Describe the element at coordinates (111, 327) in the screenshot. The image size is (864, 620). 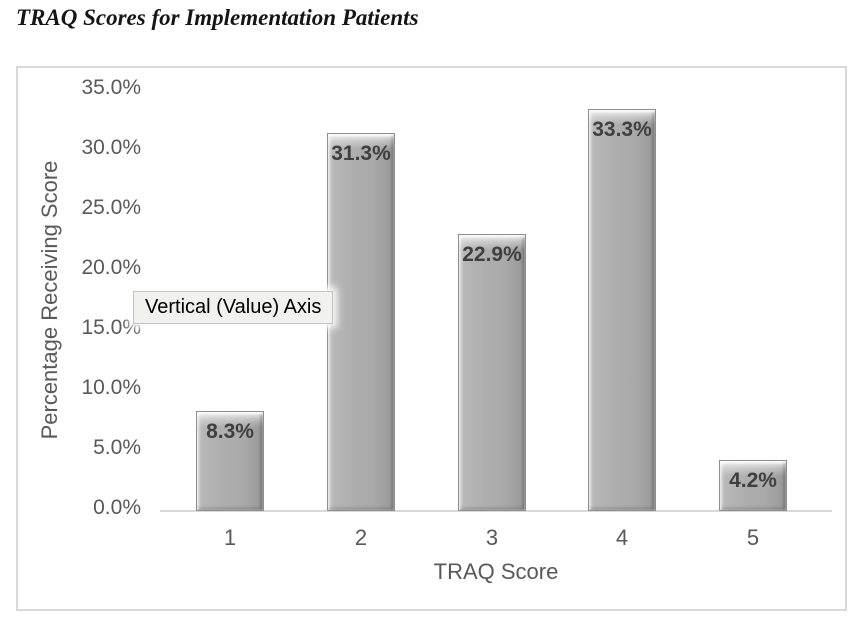
I see `y-tick-label: 15.0%` at that location.